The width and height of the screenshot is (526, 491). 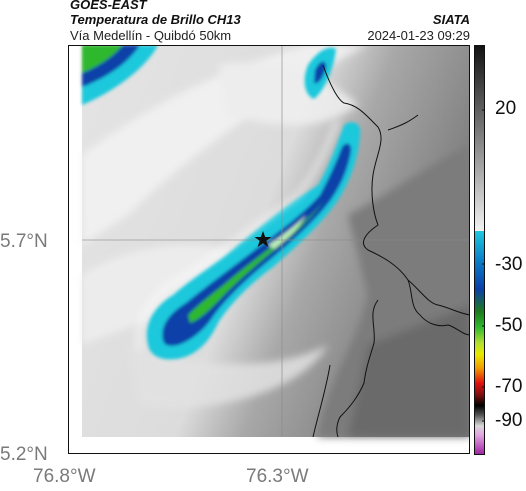 I want to click on product-title: Temperatura de Brillo CH13, so click(x=155, y=19).